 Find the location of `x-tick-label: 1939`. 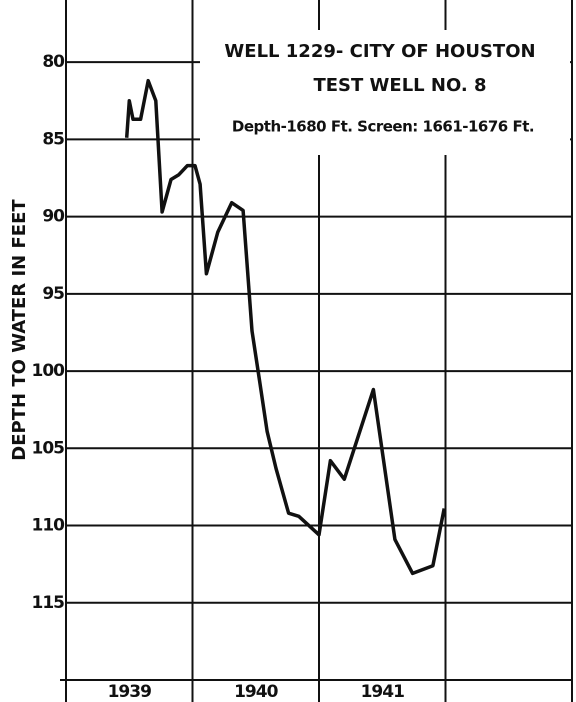

x-tick-label: 1939 is located at coordinates (129, 692).